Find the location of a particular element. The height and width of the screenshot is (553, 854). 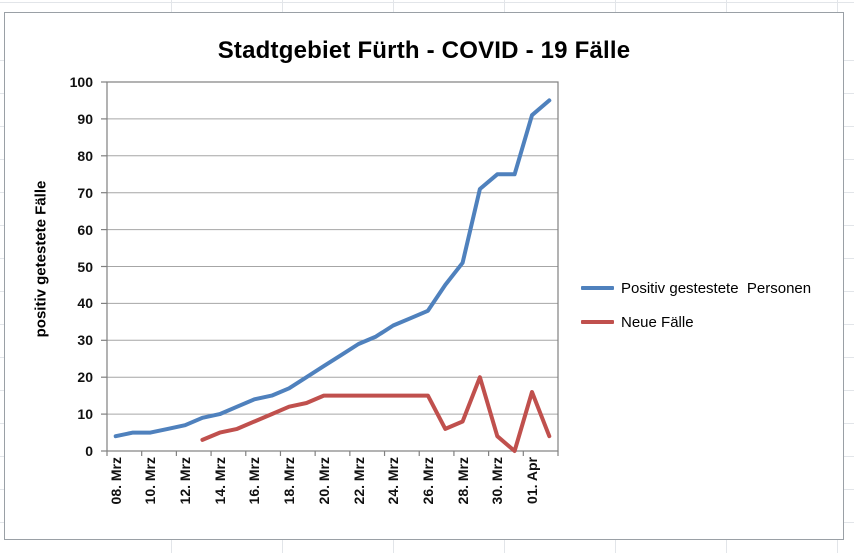

x-tick-label: 08. Mrz is located at coordinates (115, 481).